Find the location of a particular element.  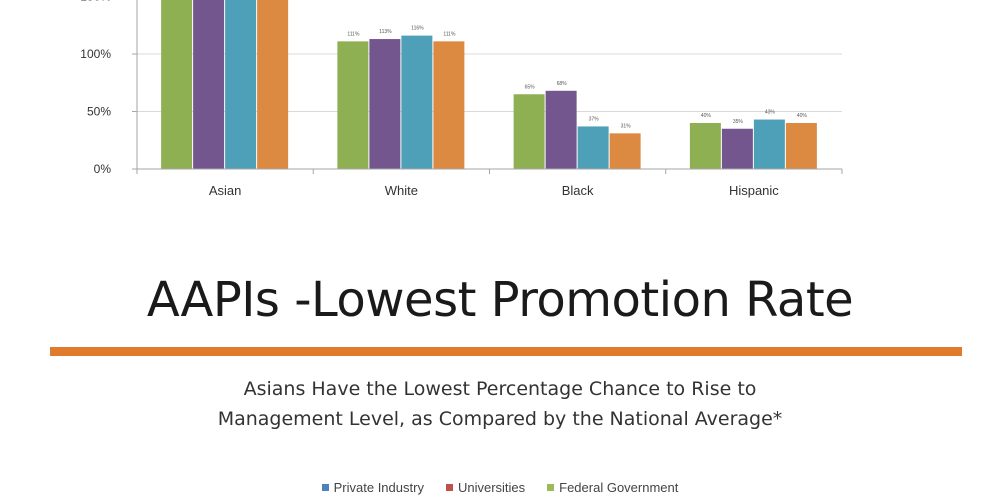

y-tick-label: 50% is located at coordinates (99, 112).